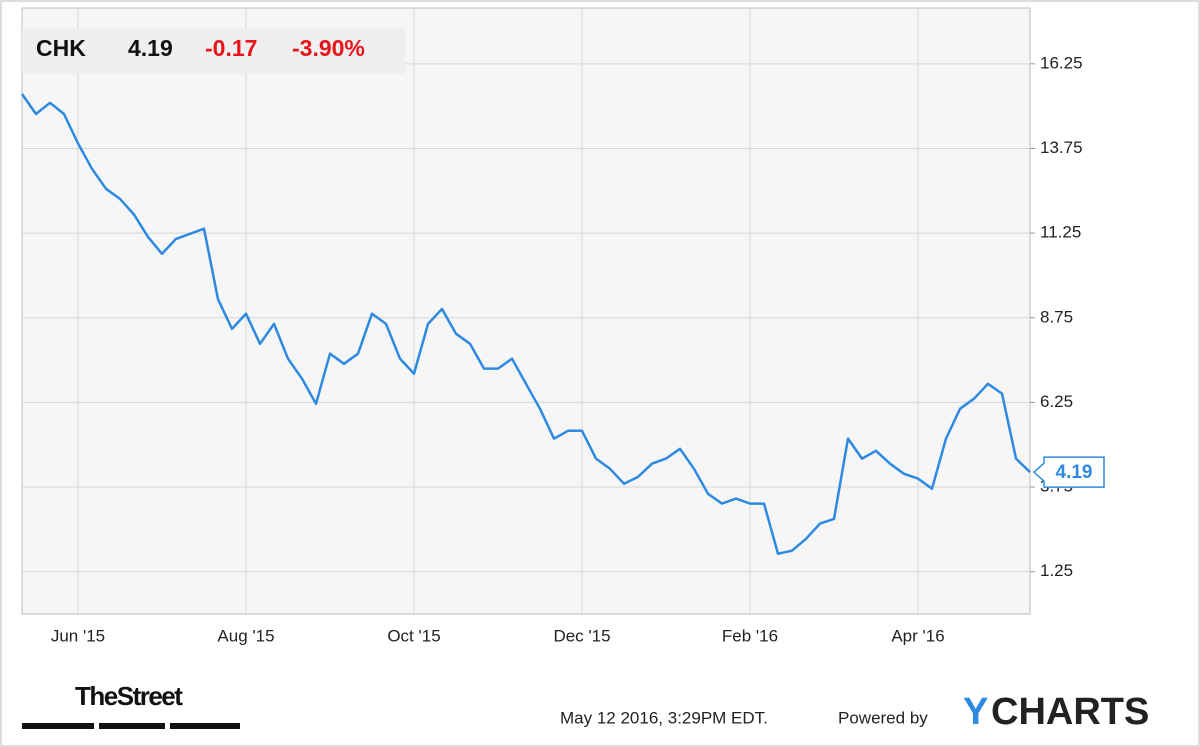 The width and height of the screenshot is (1200, 747). I want to click on y-tick-label: 16.25, so click(1061, 62).